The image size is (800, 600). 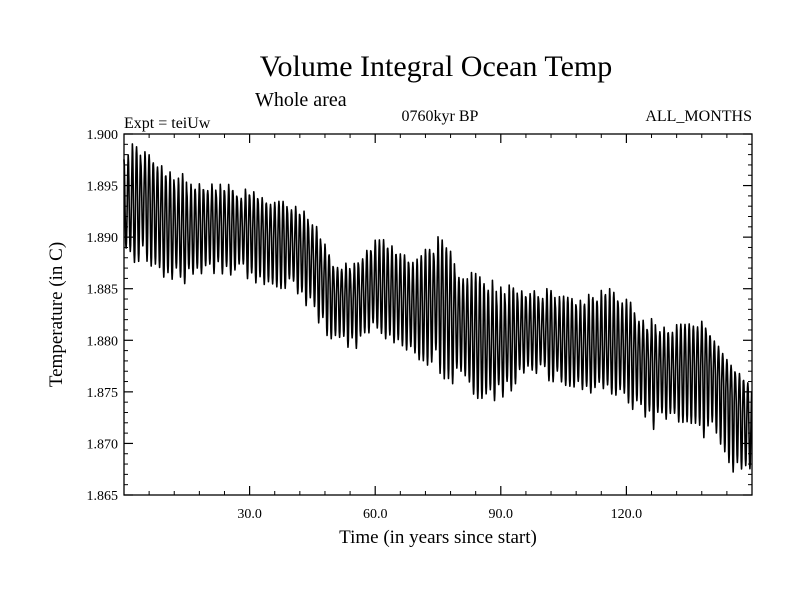 I want to click on y-axis-label: Temperature (in C), so click(x=56, y=314).